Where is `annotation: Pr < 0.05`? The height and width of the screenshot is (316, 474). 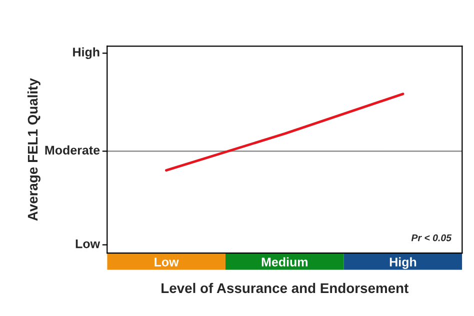 annotation: Pr < 0.05 is located at coordinates (431, 238).